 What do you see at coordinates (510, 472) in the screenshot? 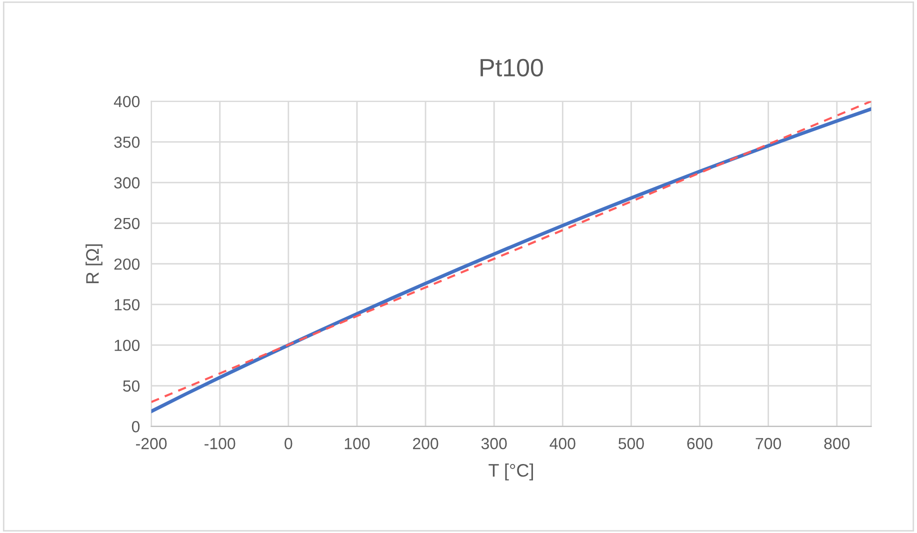
I see `x-axis-title: T [°C]` at bounding box center [510, 472].